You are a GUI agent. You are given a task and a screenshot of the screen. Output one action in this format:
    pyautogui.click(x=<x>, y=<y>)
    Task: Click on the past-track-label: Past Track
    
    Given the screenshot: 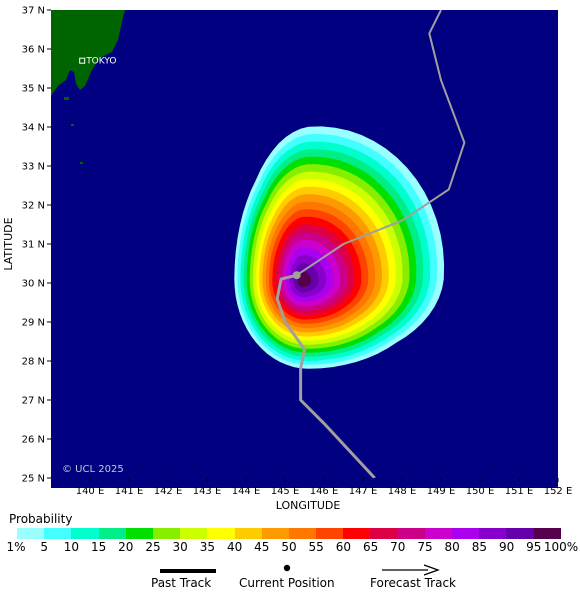 What is the action you would take?
    pyautogui.click(x=181, y=583)
    